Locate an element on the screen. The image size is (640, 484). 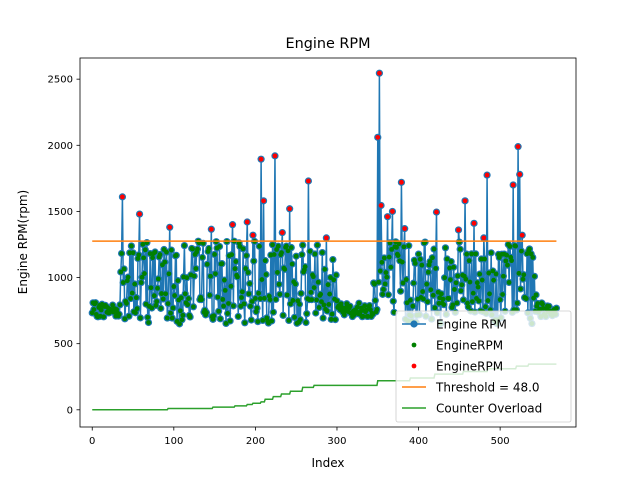
legend-label: Threshold = 48.0 is located at coordinates (487, 388).